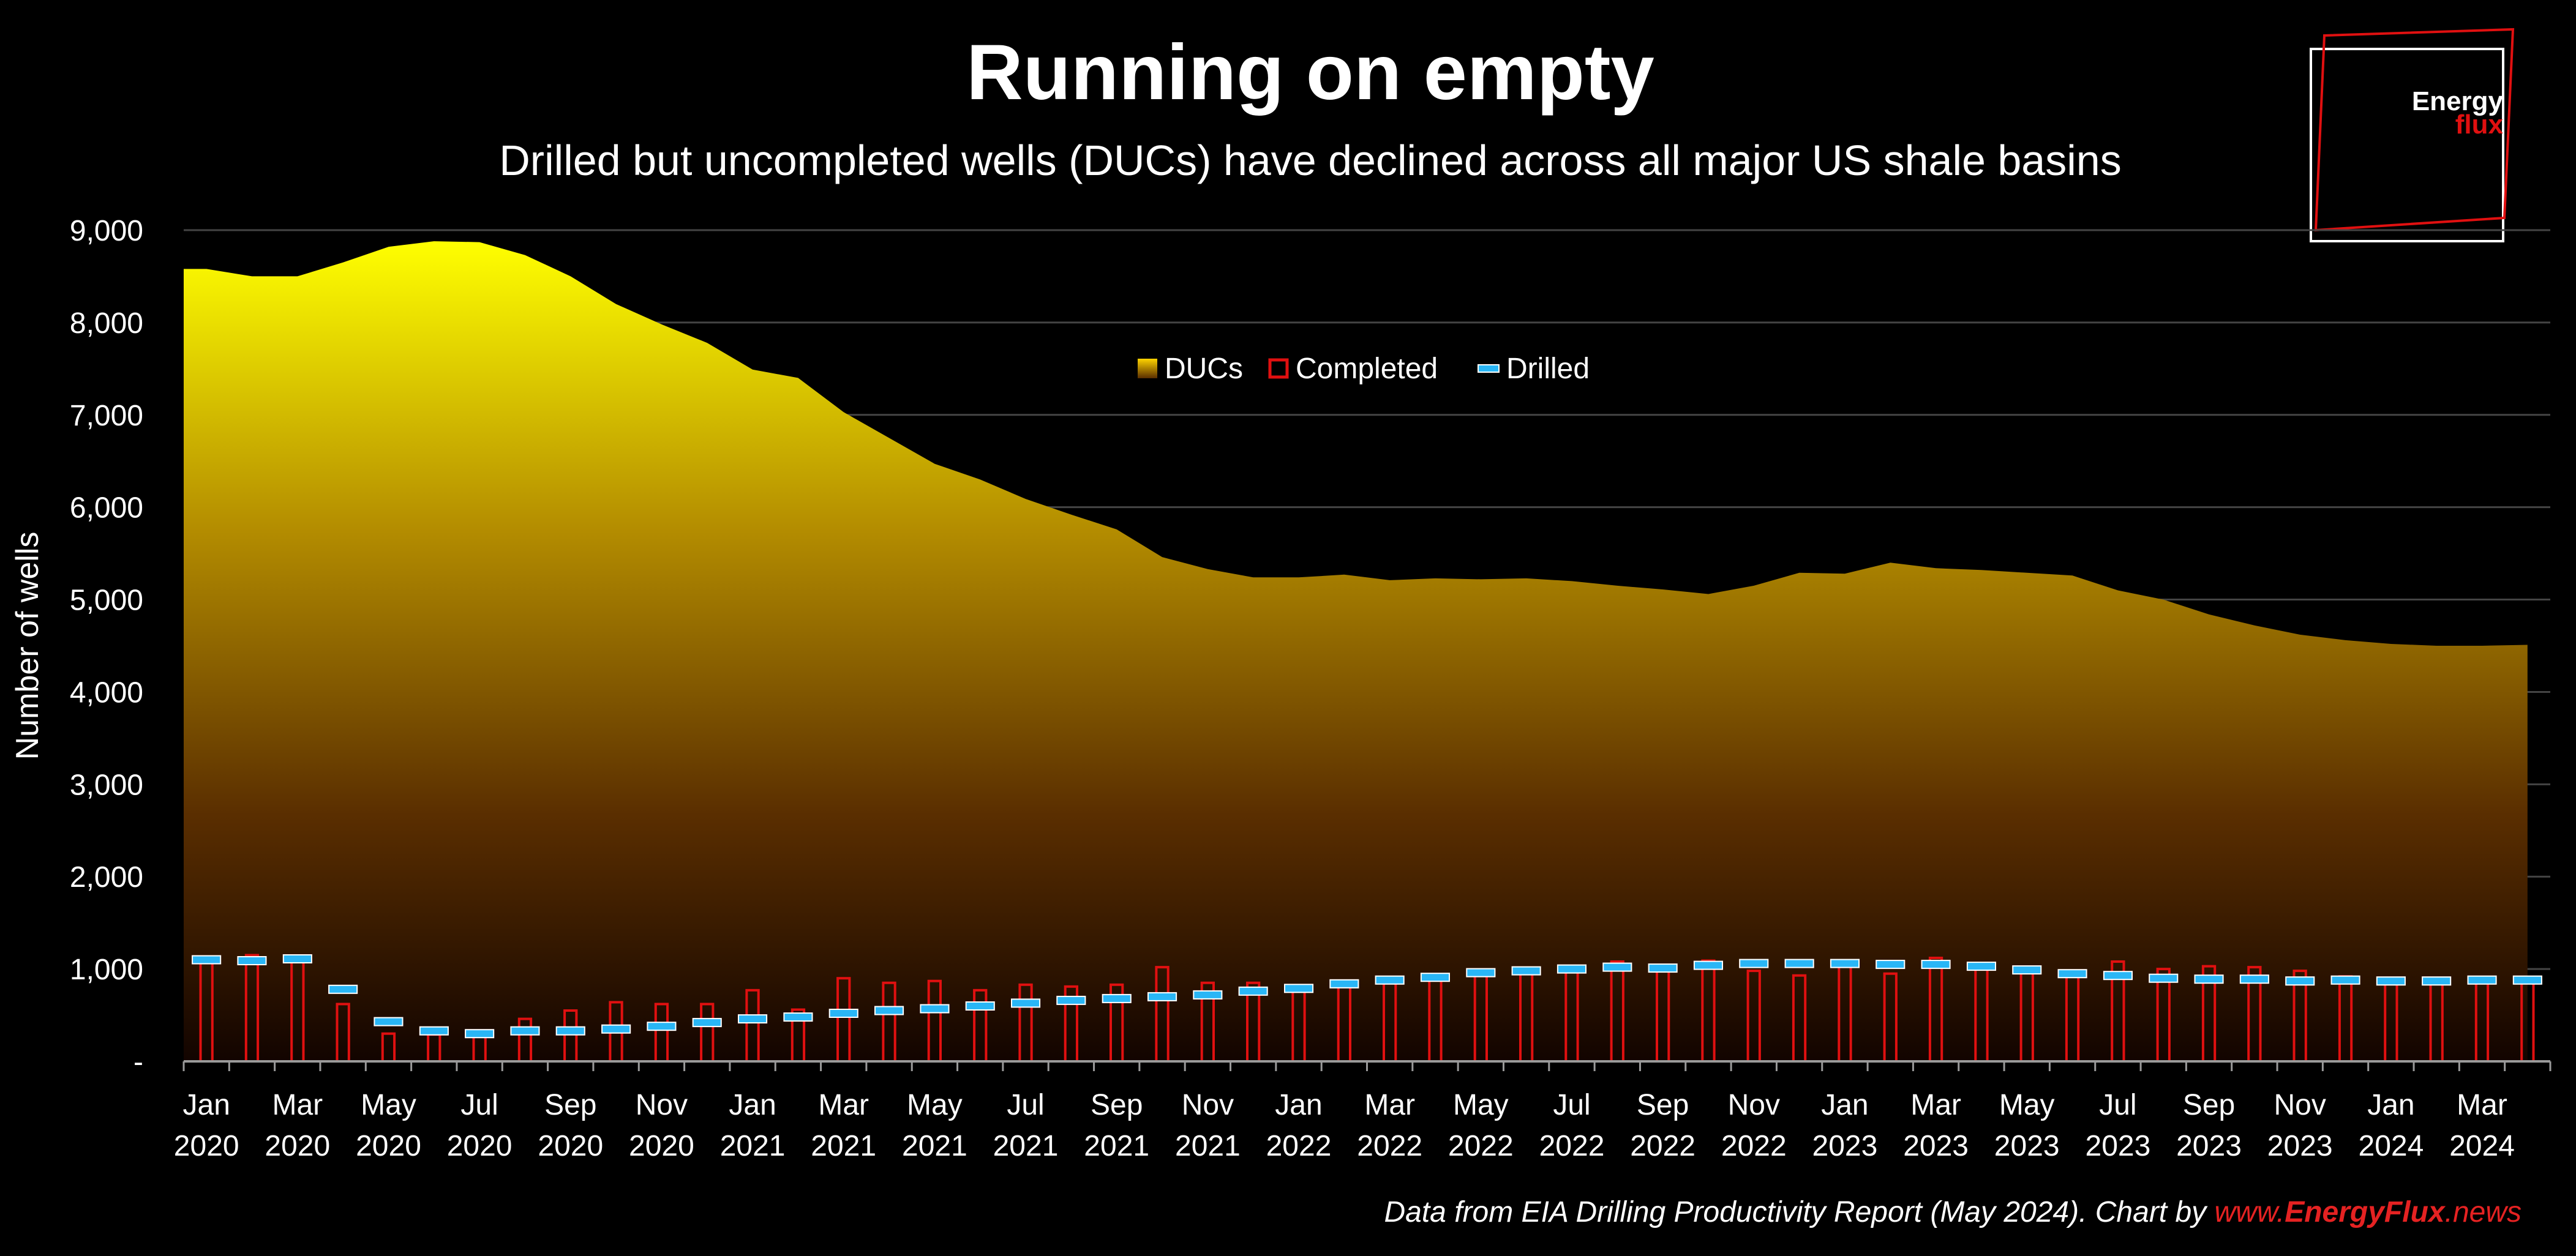 The width and height of the screenshot is (2576, 1256). Describe the element at coordinates (138, 1062) in the screenshot. I see `y-tick-label: -` at that location.